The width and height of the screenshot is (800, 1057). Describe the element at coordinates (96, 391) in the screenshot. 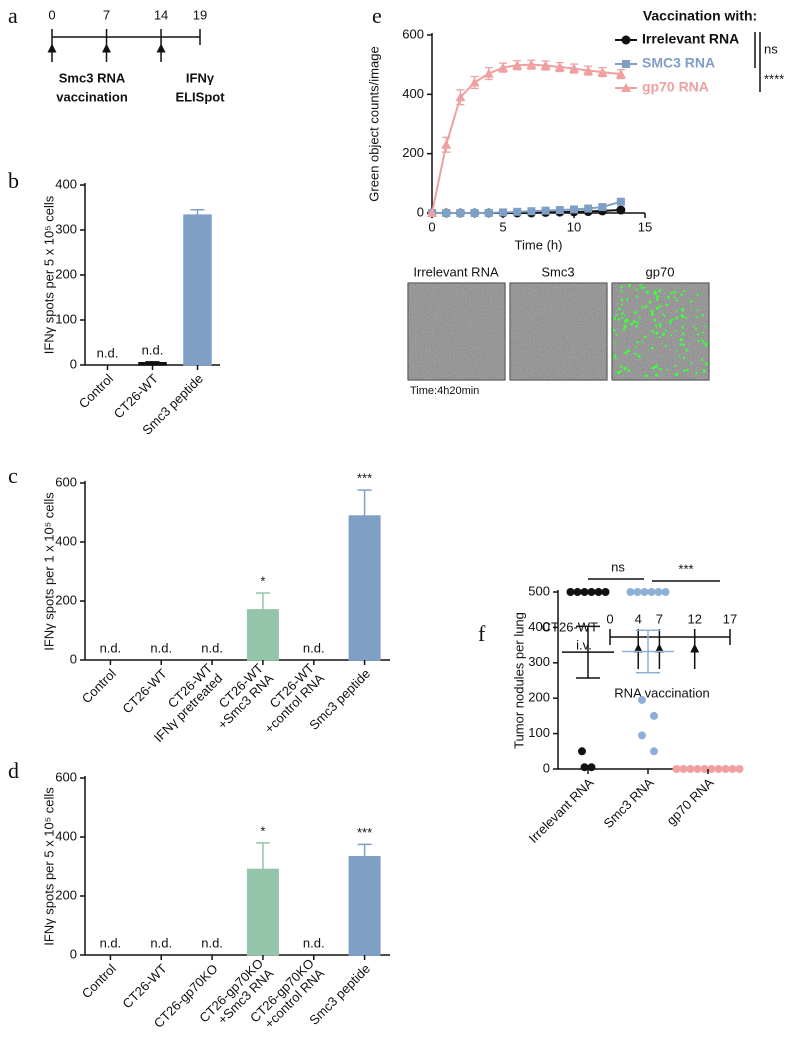

I see `x-tick-label: Control` at that location.